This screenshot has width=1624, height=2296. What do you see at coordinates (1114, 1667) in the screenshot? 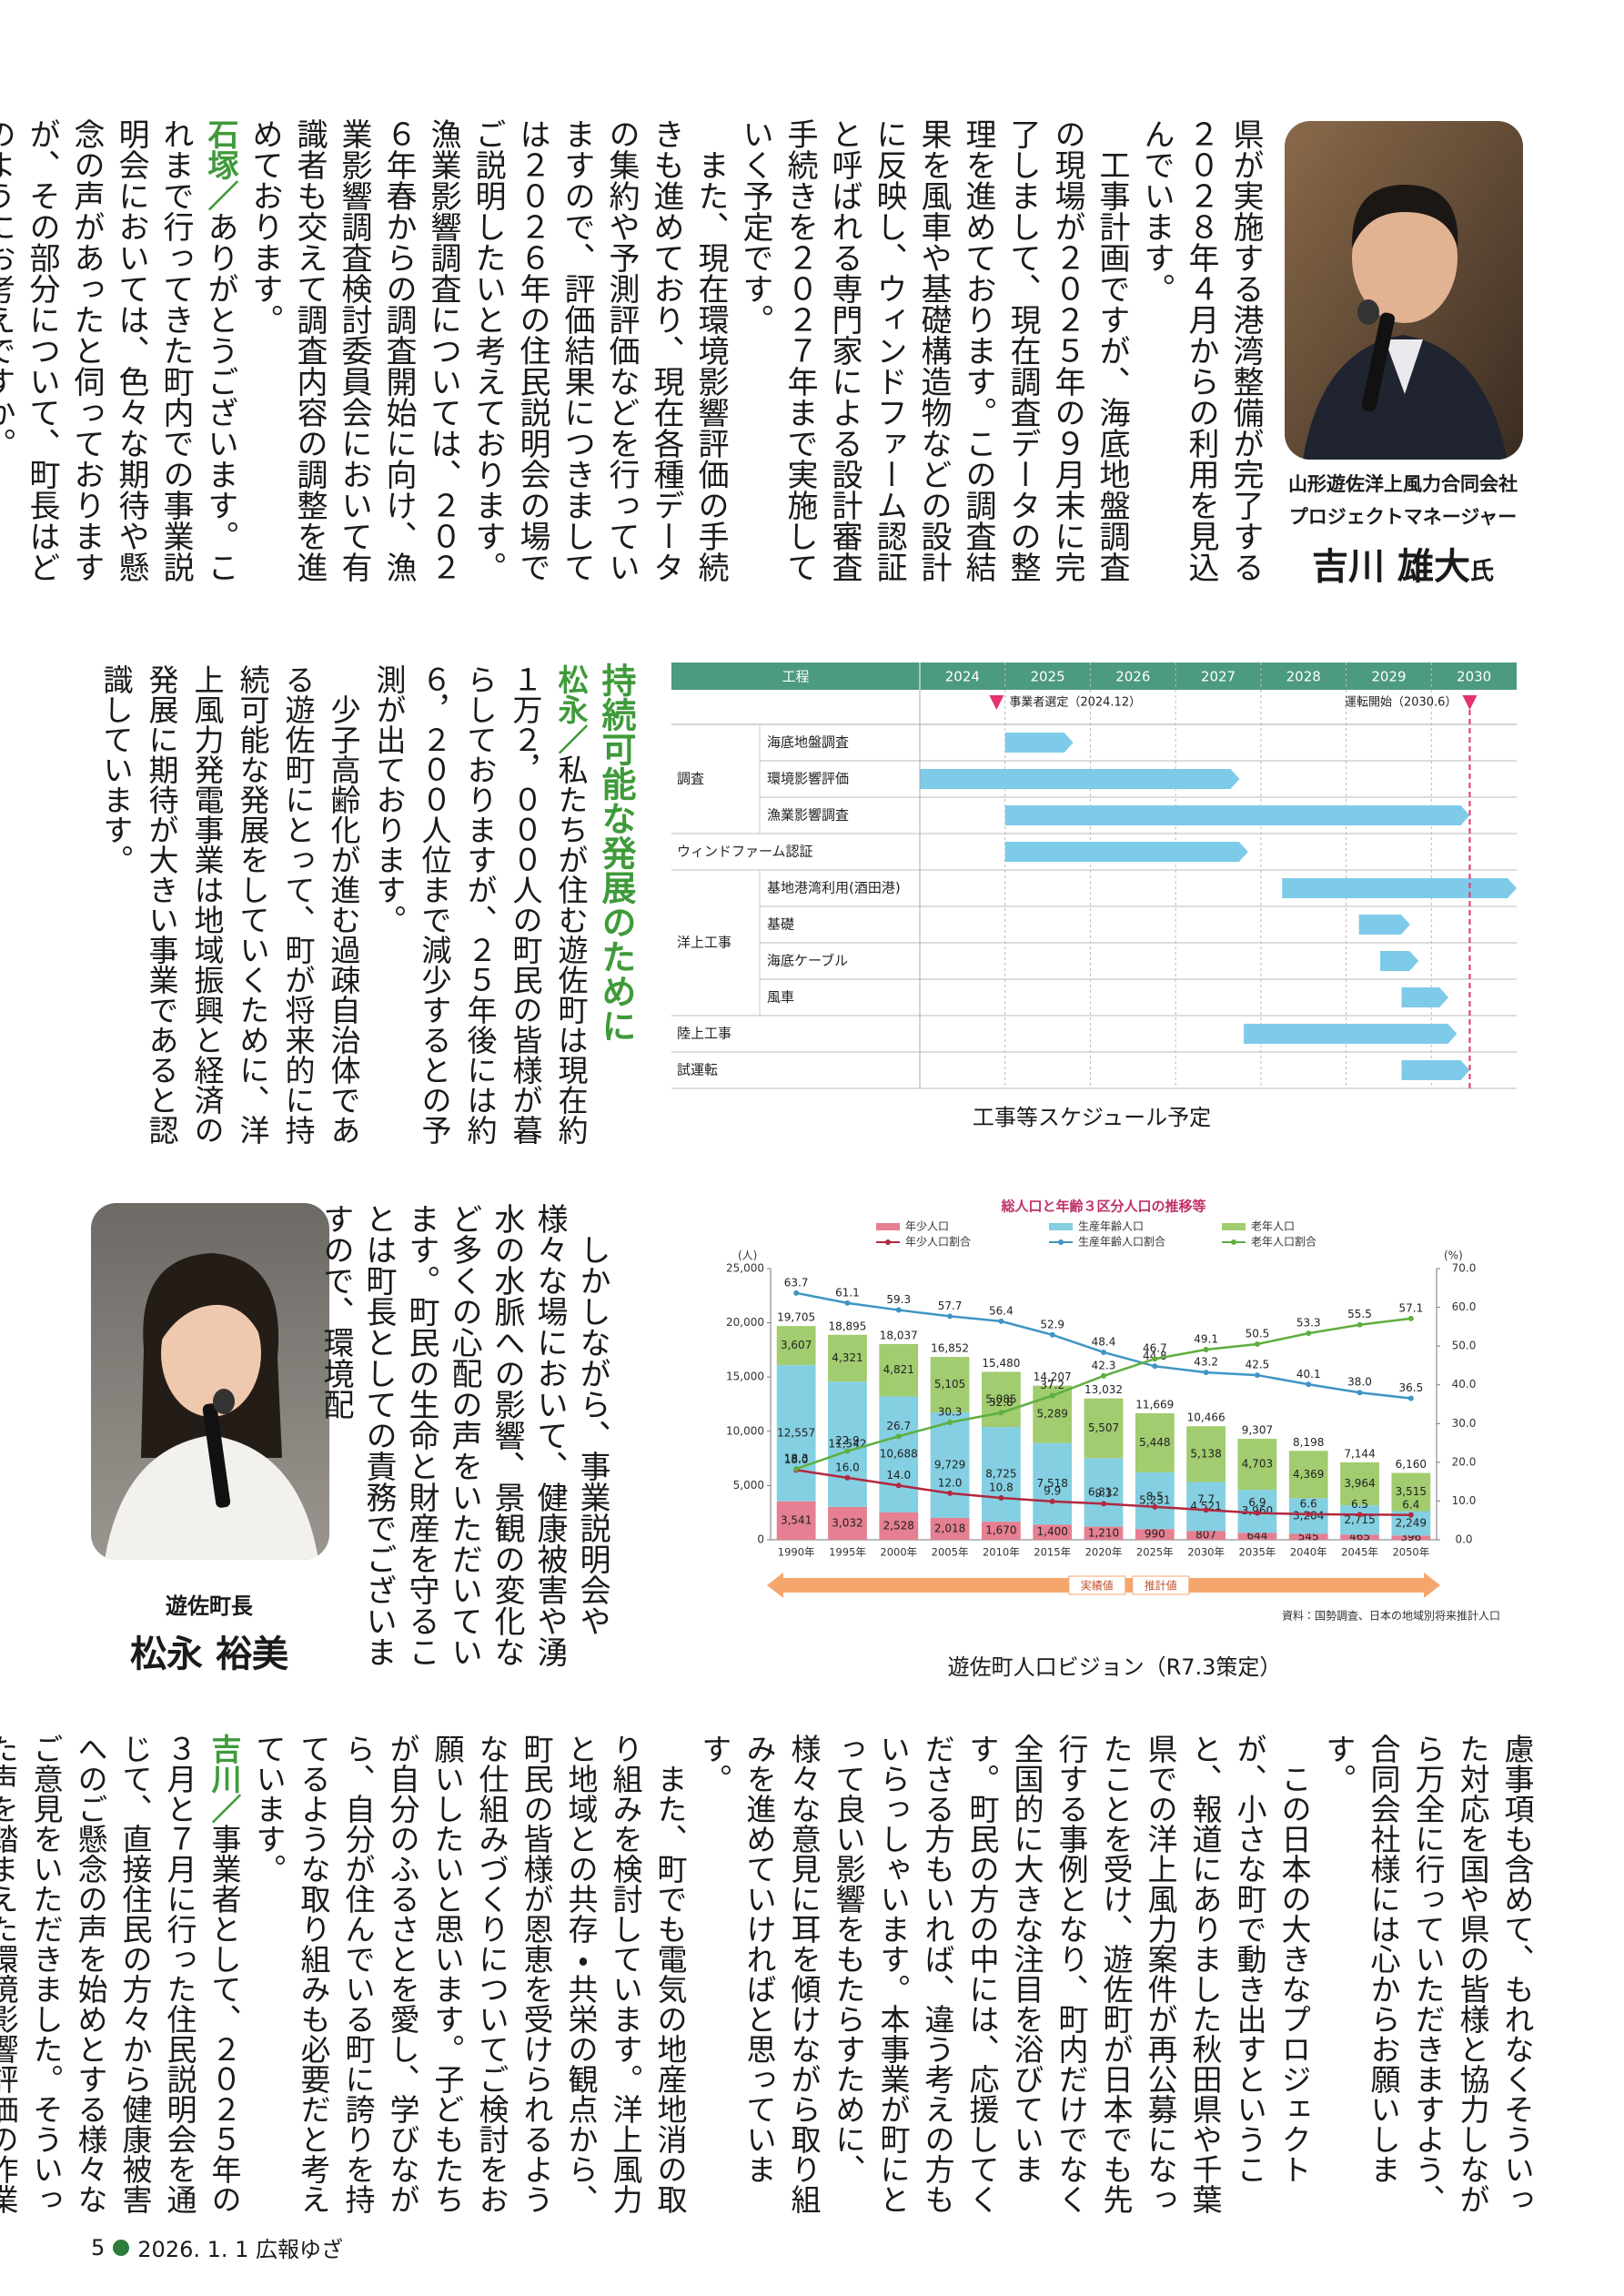
I see `population-caption: 遊佐町人口ビジョン（R7.3策定）` at bounding box center [1114, 1667].